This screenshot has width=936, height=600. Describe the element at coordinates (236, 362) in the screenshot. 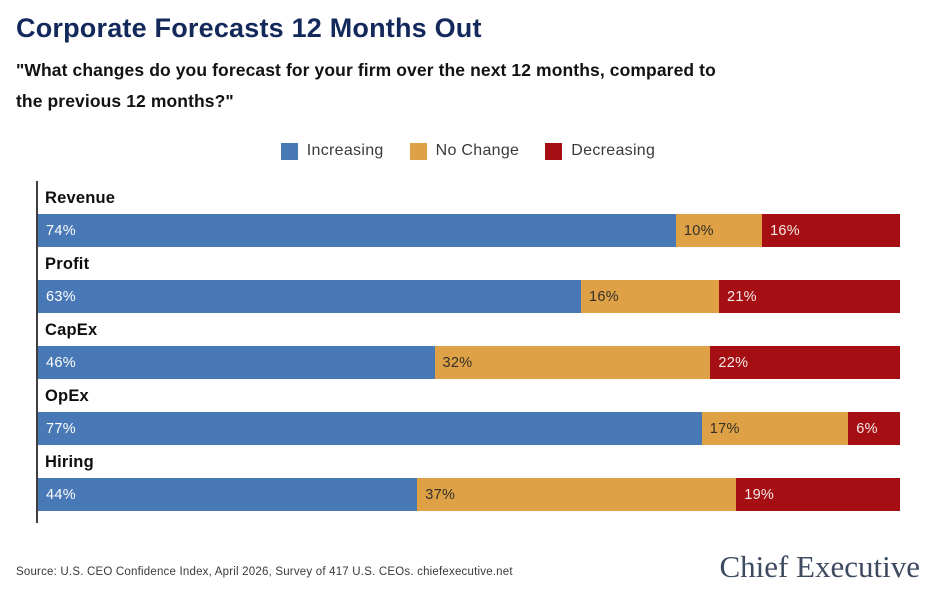

I see `bar-segment-increasing: 46%` at that location.